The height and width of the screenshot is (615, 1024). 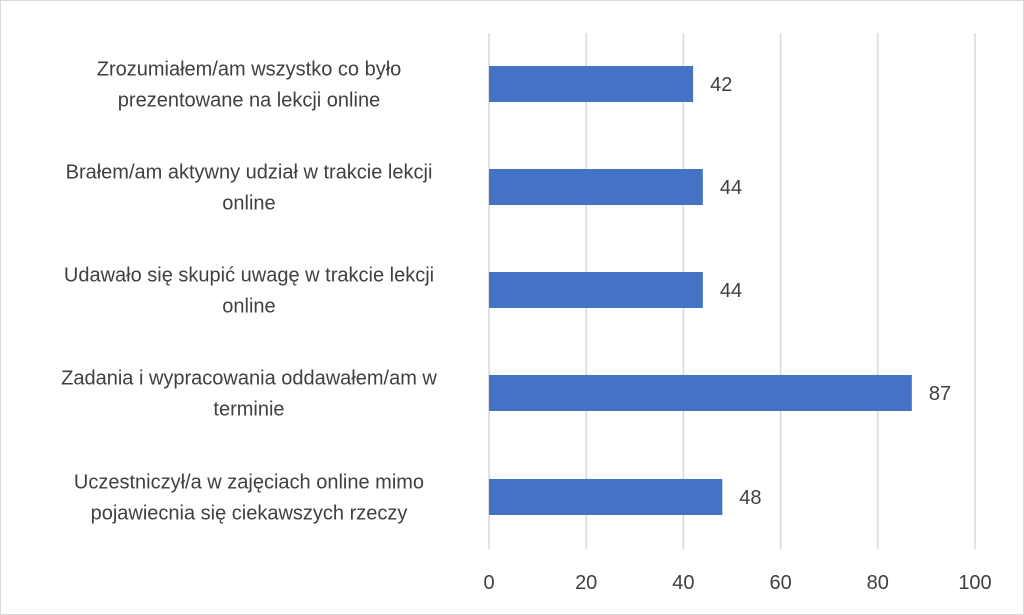 I want to click on data-label: 42, so click(x=721, y=85).